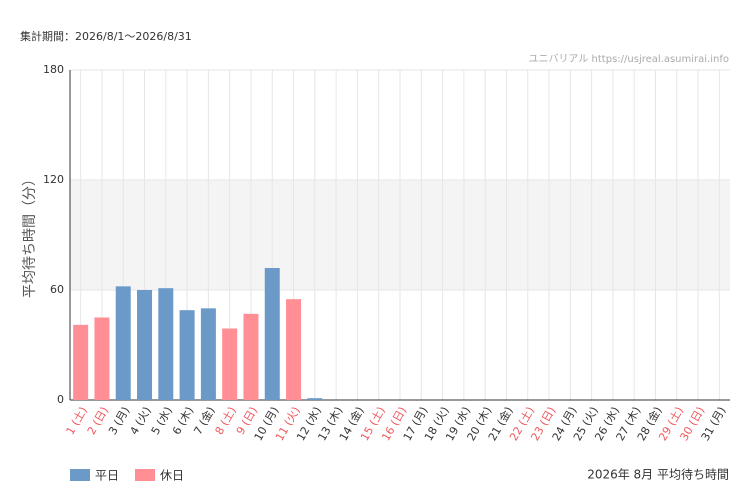  Describe the element at coordinates (628, 59) in the screenshot. I see `watermark: ユニバリアル https://usjreal.asumirai.info` at that location.